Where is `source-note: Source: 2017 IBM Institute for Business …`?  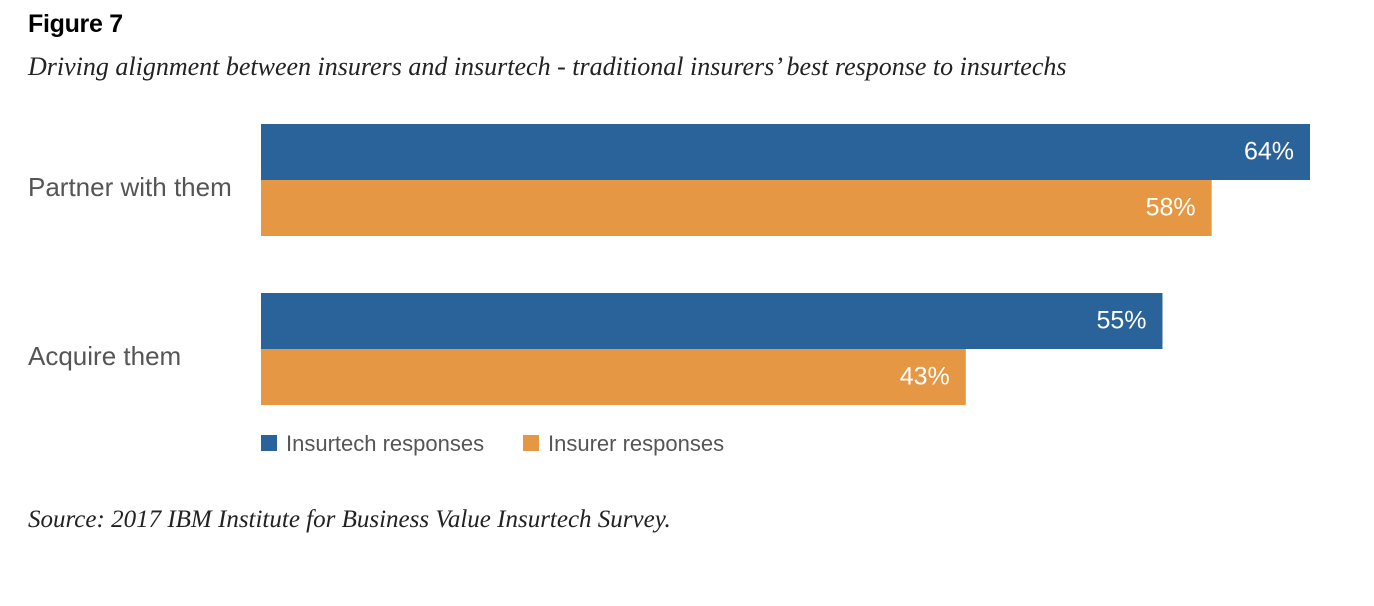
source-note: Source: 2017 IBM Institute for Business … is located at coordinates (349, 519).